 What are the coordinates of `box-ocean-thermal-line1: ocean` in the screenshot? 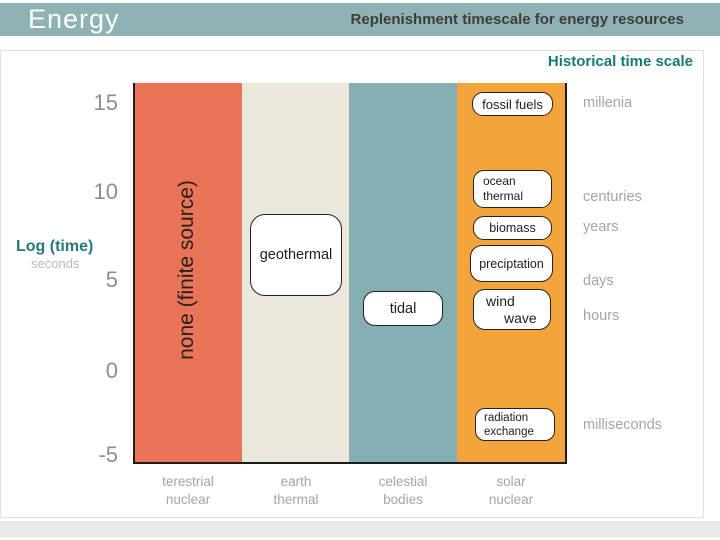 It's located at (499, 181).